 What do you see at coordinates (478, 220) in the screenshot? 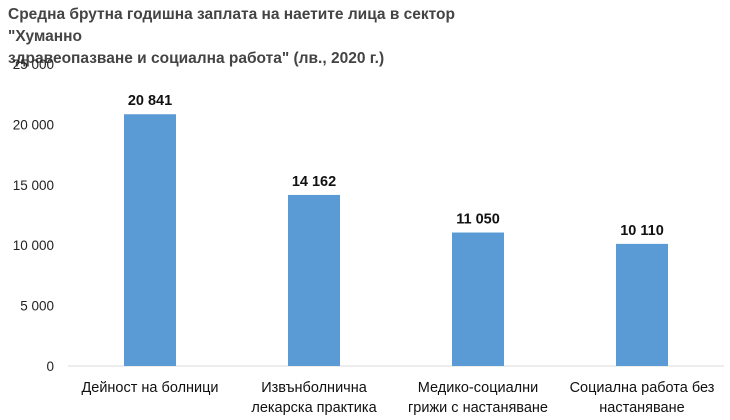
I see `data-label: 11 050` at bounding box center [478, 220].